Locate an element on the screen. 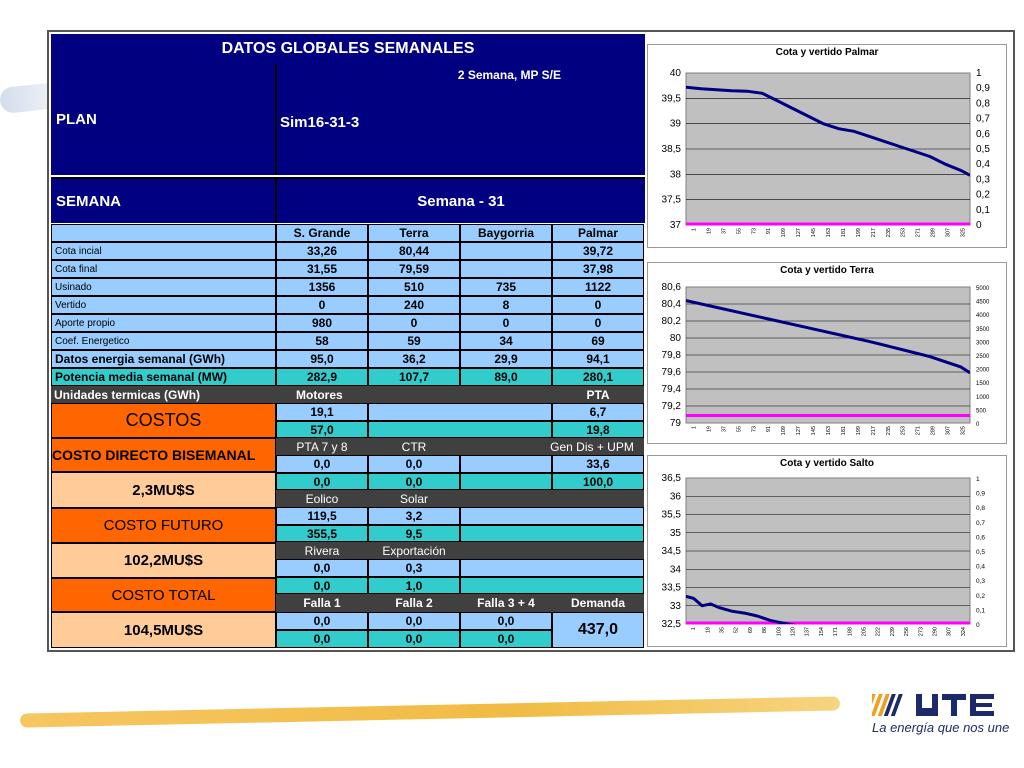 Image resolution: width=1024 pixels, height=768 pixels. costo-total-value: 104,5MU$S is located at coordinates (163, 630).